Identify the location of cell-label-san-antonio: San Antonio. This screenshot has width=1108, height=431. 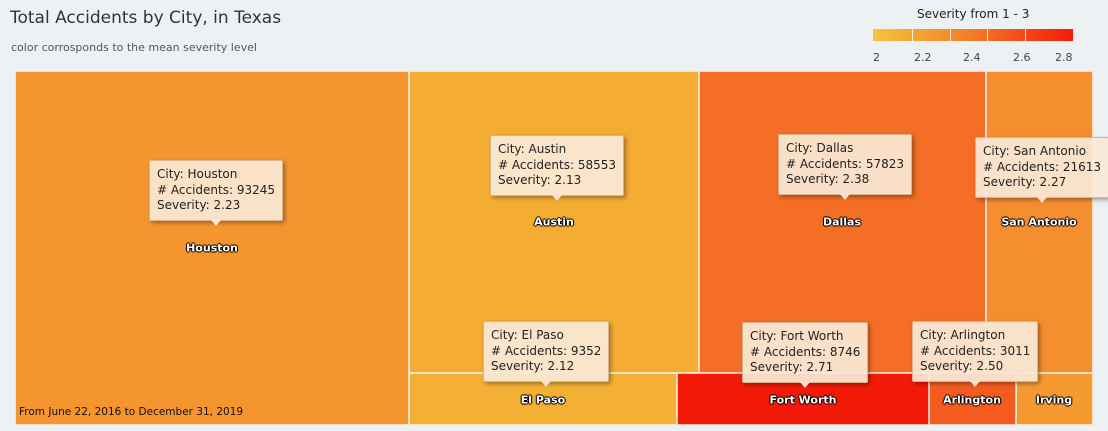
(1039, 222).